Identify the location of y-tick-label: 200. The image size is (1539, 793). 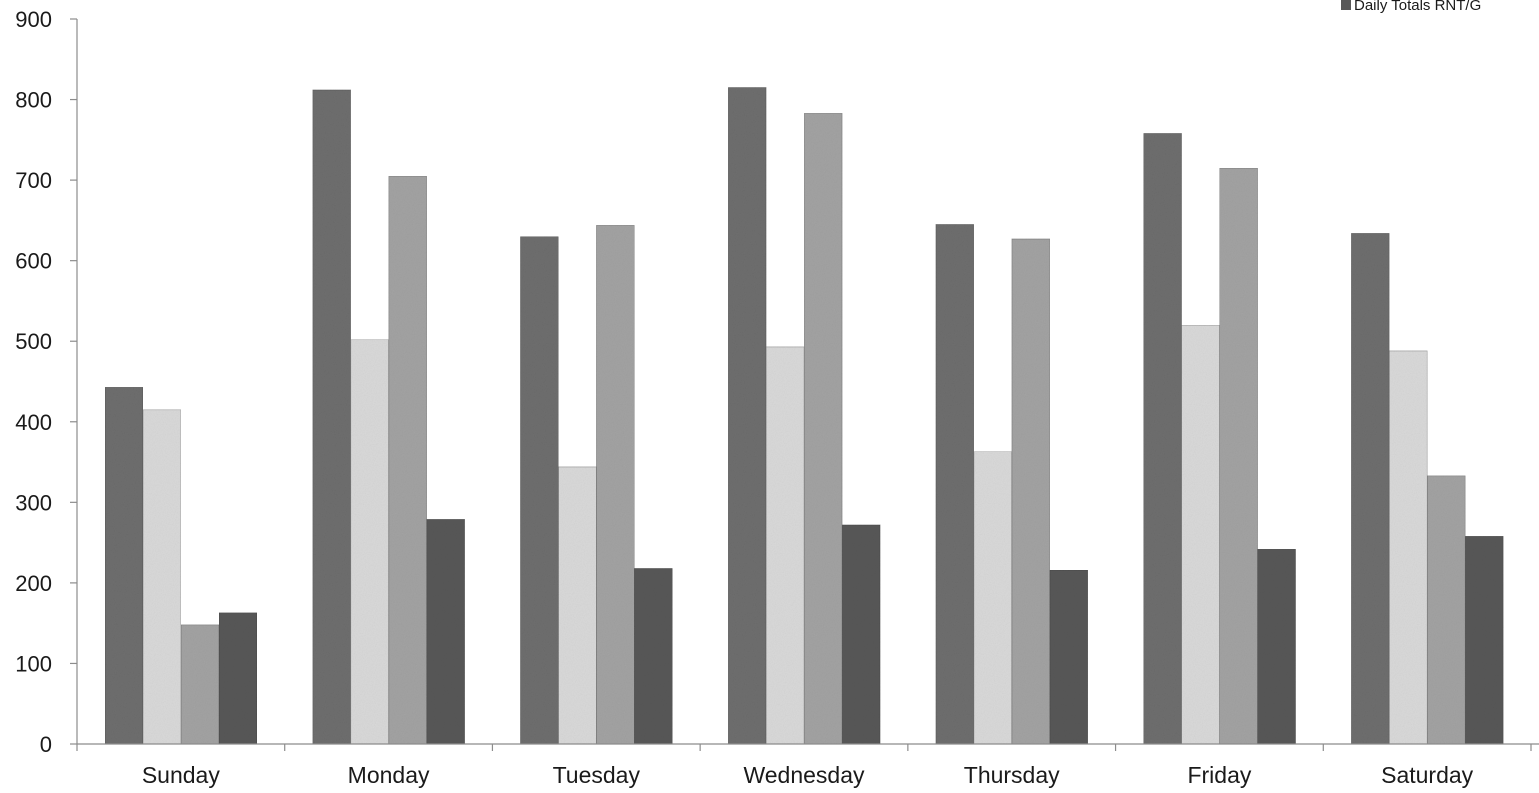
(33, 583).